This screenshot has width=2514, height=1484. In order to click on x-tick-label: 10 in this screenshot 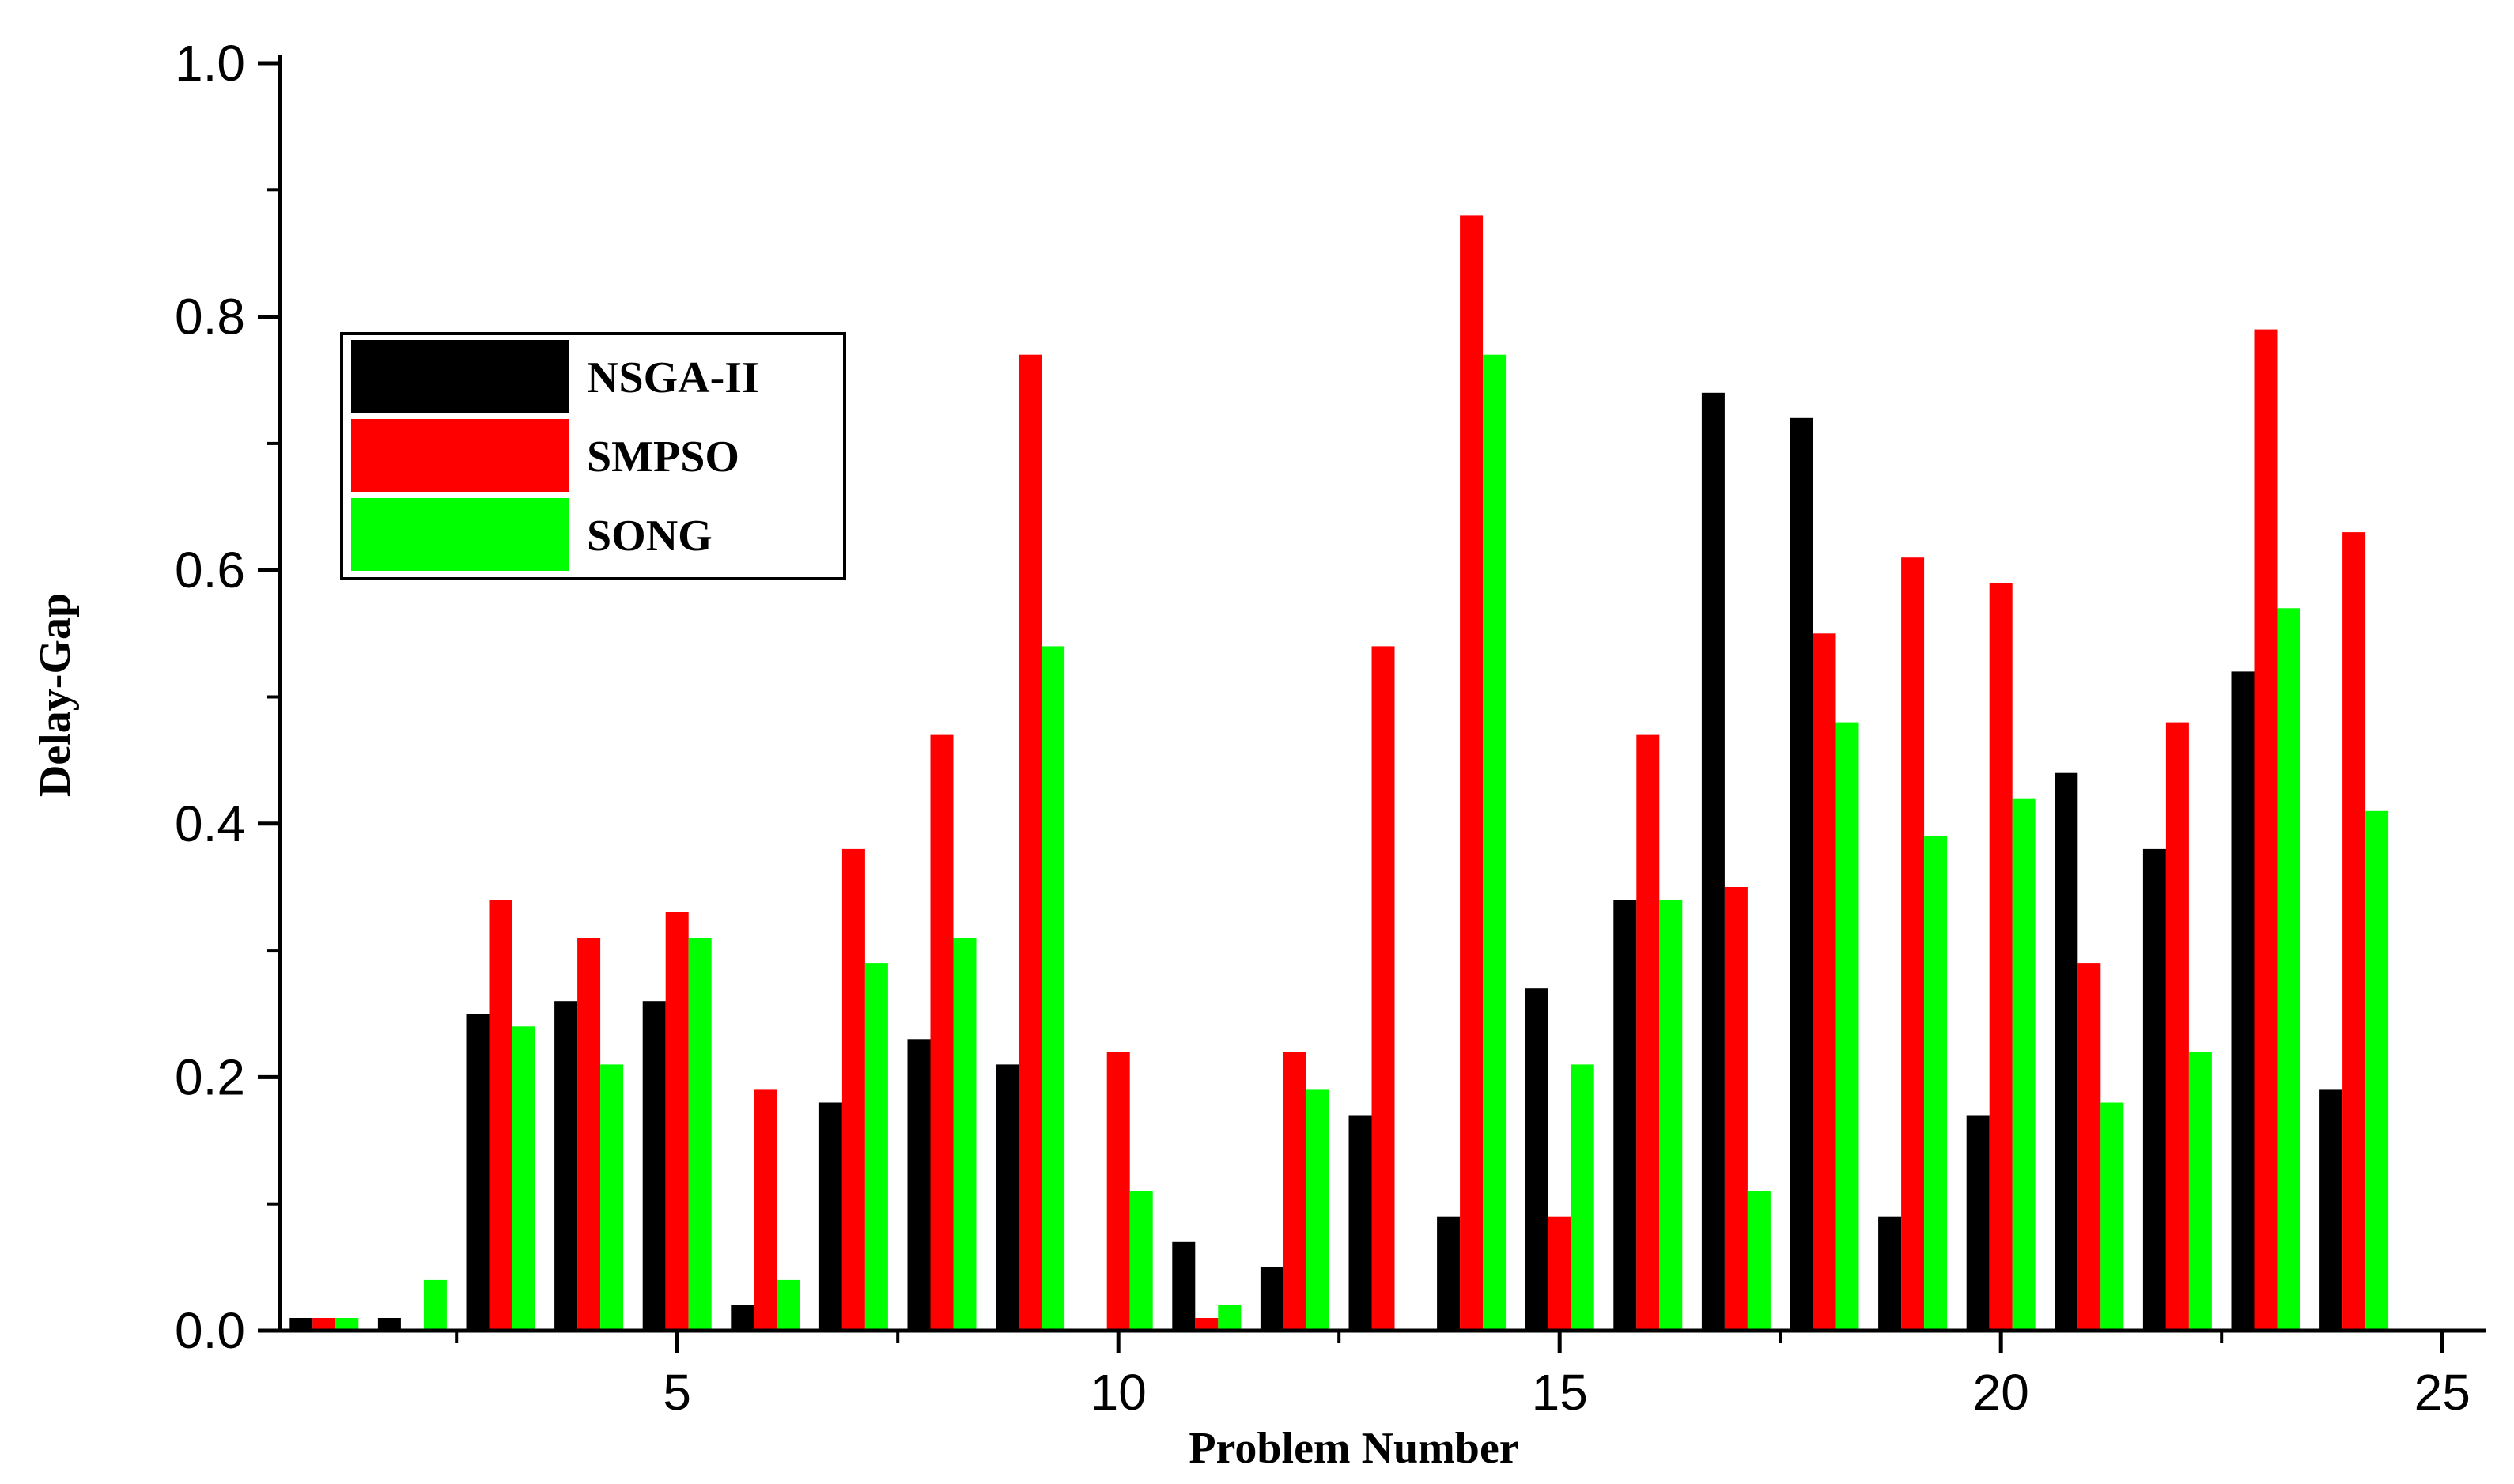, I will do `click(1119, 1392)`.